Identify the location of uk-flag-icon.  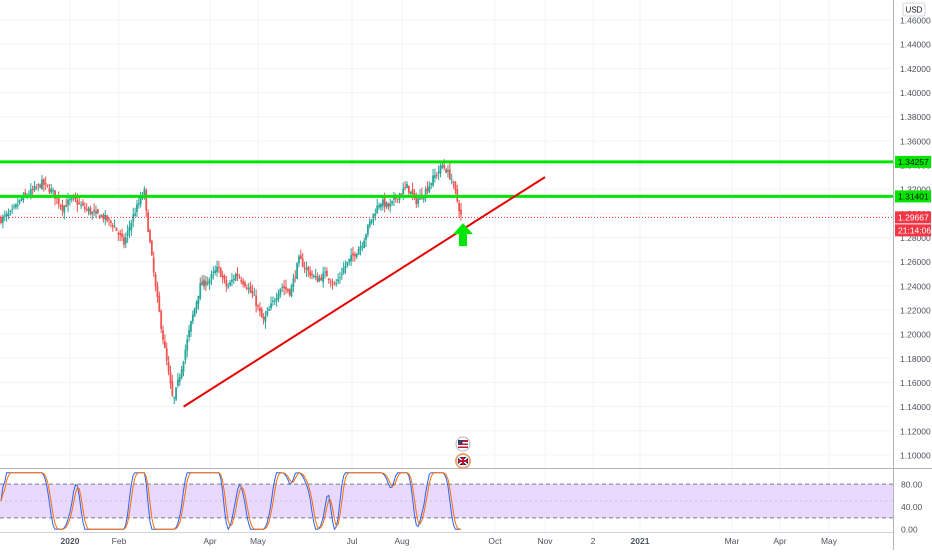
(463, 461).